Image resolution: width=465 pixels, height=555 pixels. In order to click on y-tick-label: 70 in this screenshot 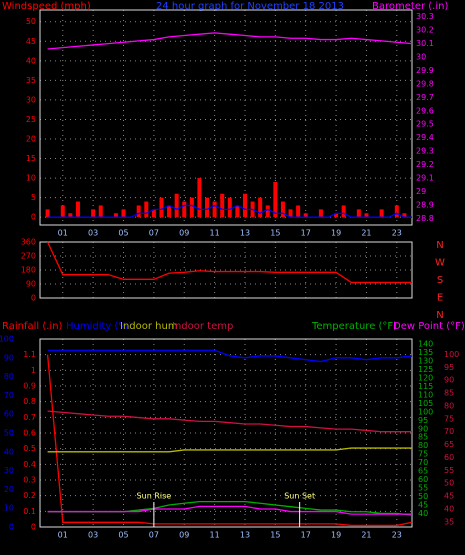, I will do `click(9, 395)`.